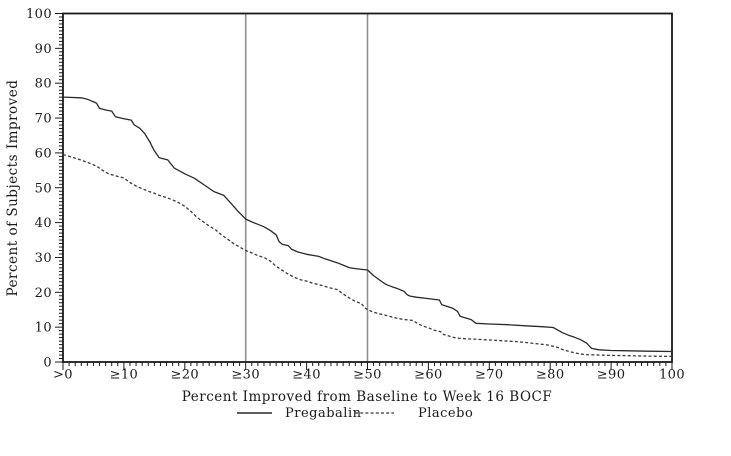 The image size is (731, 456). What do you see at coordinates (63, 375) in the screenshot?
I see `x-tick-label: >0` at bounding box center [63, 375].